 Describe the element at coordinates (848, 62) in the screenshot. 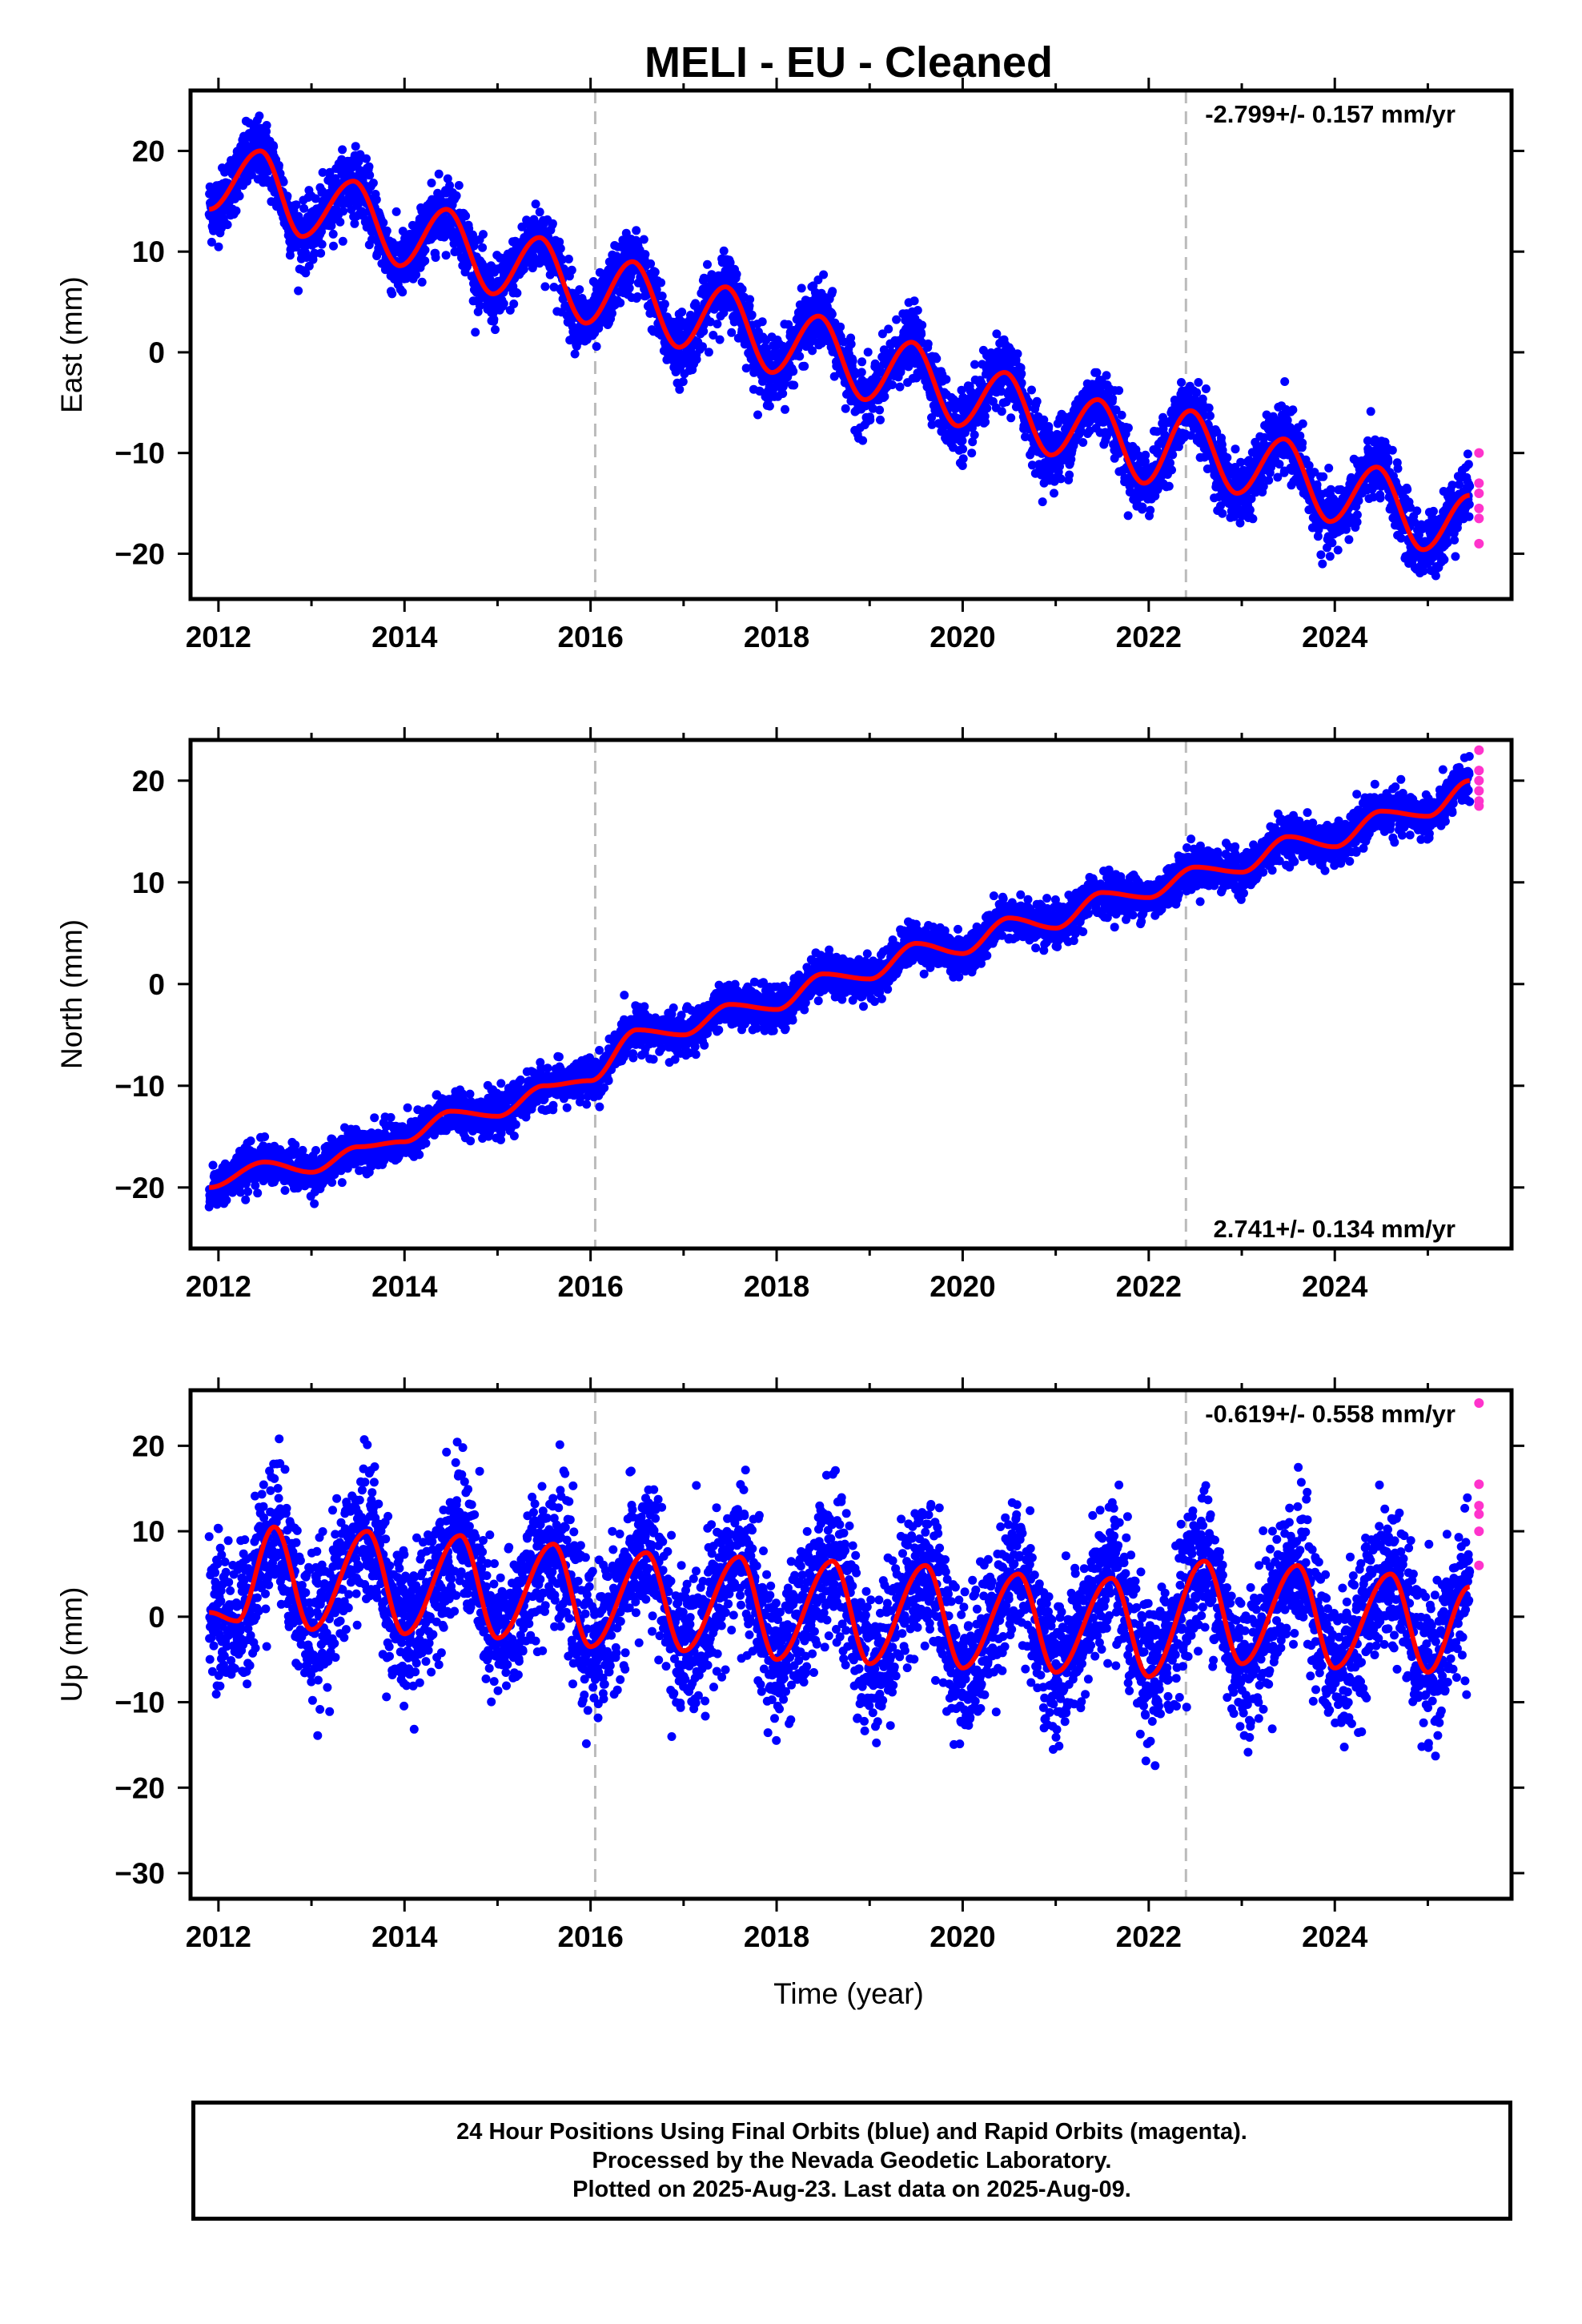

I see `chart-title: MELI - EU - Cleaned` at that location.